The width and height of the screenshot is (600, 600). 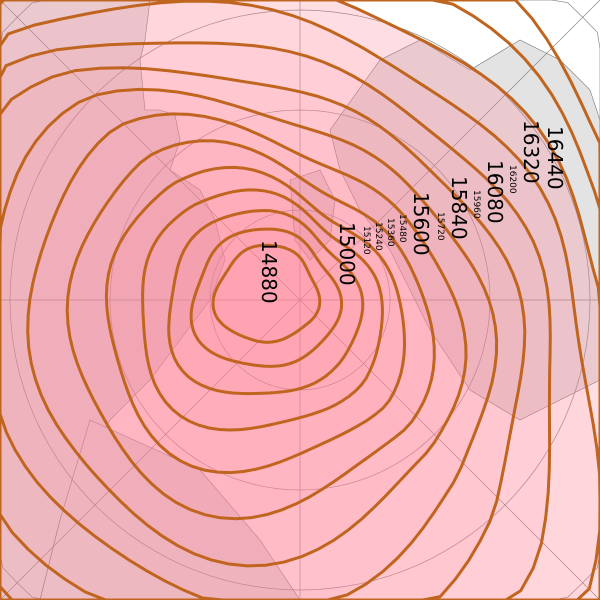 I want to click on label-15240: 15240, so click(x=378, y=236).